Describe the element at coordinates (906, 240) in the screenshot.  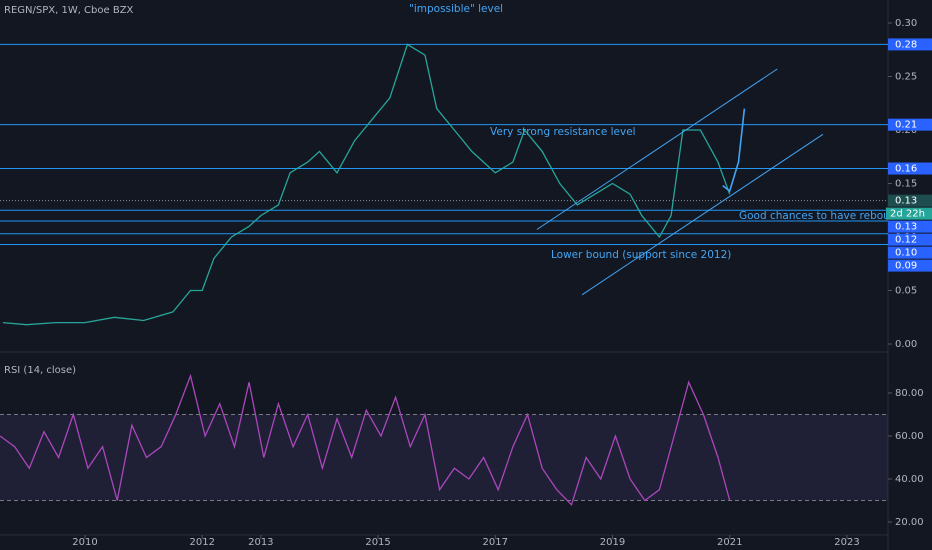
I see `level-label: 0.12` at that location.